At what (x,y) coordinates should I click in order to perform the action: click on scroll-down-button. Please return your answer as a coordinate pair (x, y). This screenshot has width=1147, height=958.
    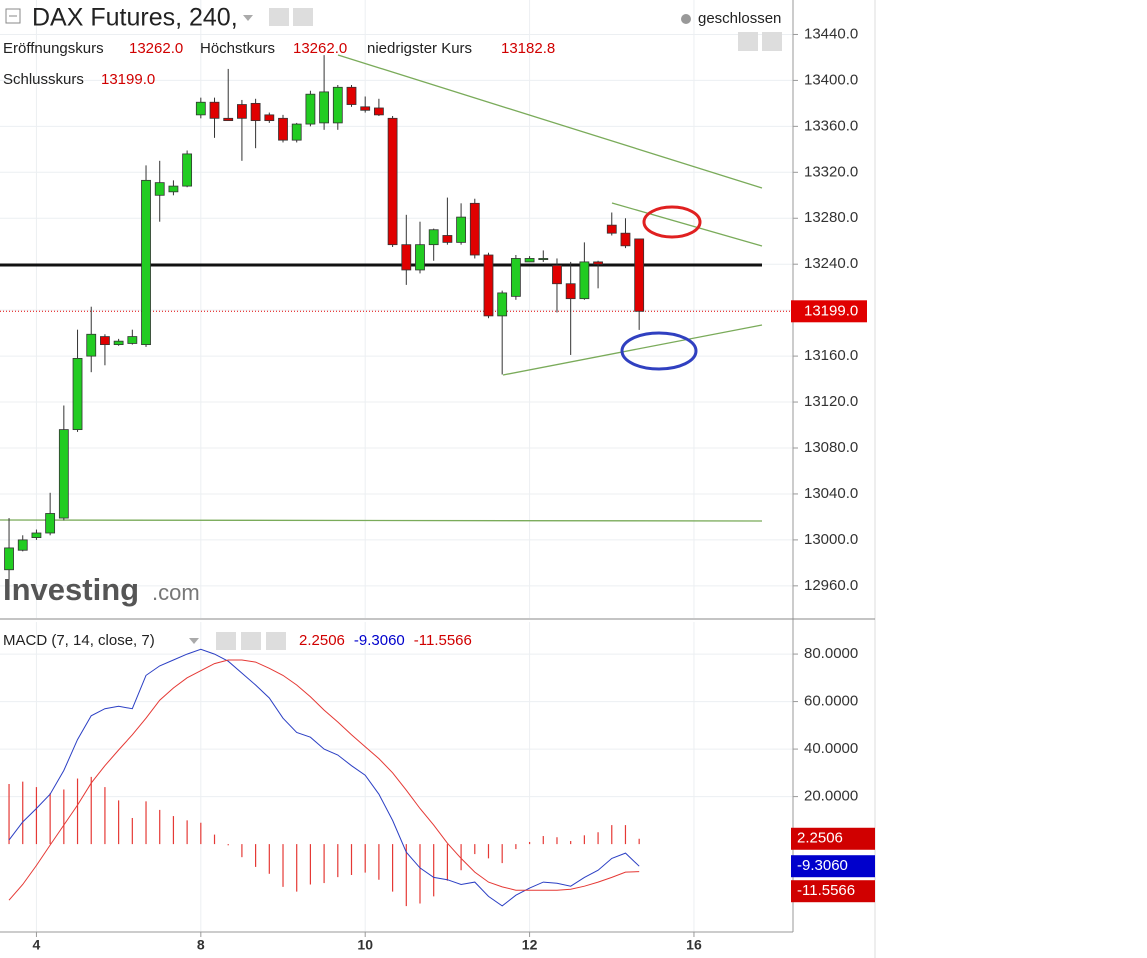
    Looking at the image, I should click on (748, 41).